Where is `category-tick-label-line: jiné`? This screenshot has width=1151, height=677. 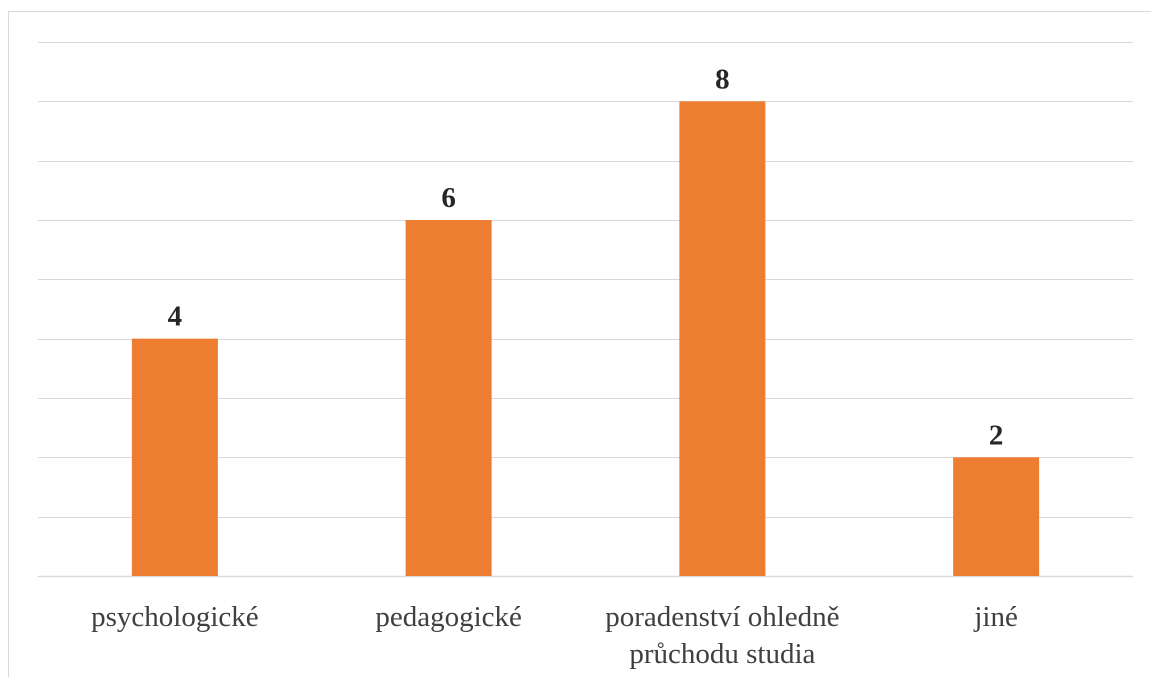
category-tick-label-line: jiné is located at coordinates (995, 617).